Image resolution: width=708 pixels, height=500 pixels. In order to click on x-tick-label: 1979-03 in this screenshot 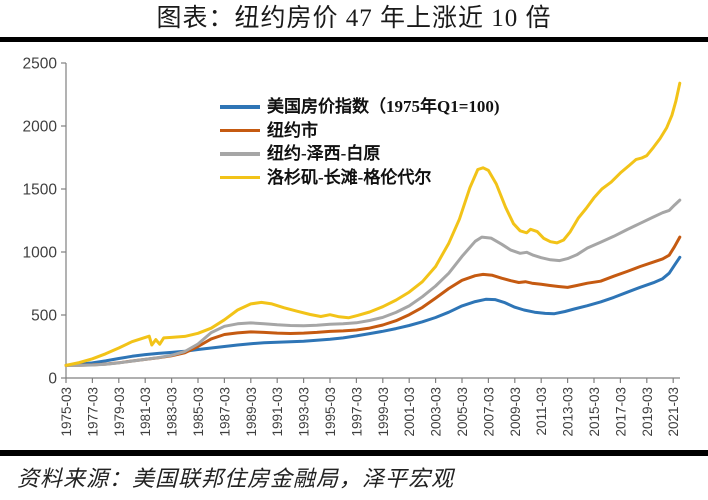, I will do `click(119, 412)`.